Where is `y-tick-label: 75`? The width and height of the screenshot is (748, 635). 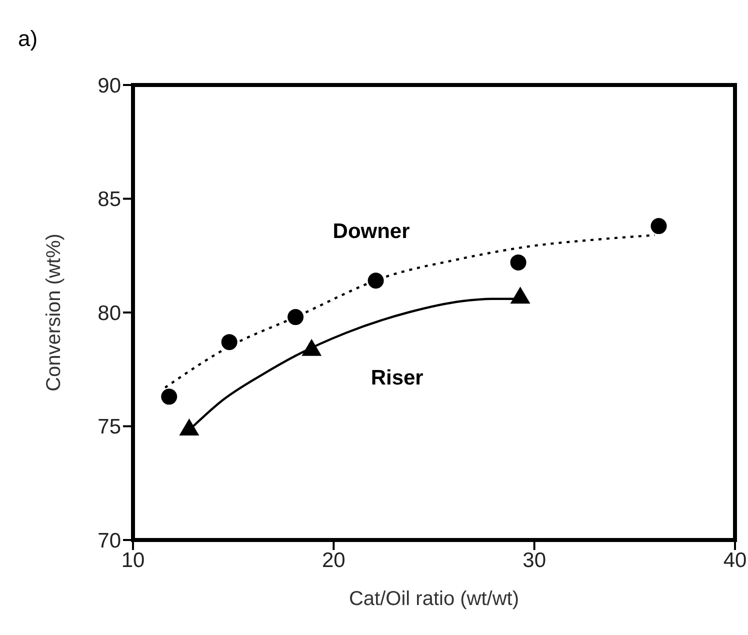 y-tick-label: 75 is located at coordinates (109, 427).